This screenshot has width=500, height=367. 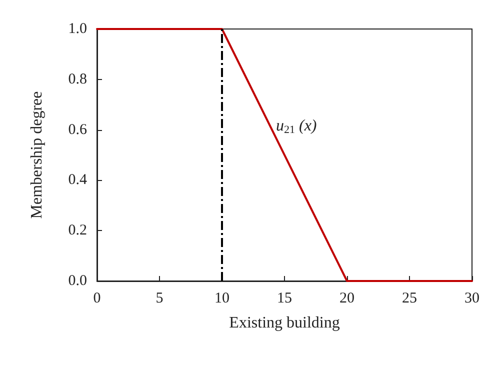 I want to click on x-tick-label: 15, so click(x=284, y=298).